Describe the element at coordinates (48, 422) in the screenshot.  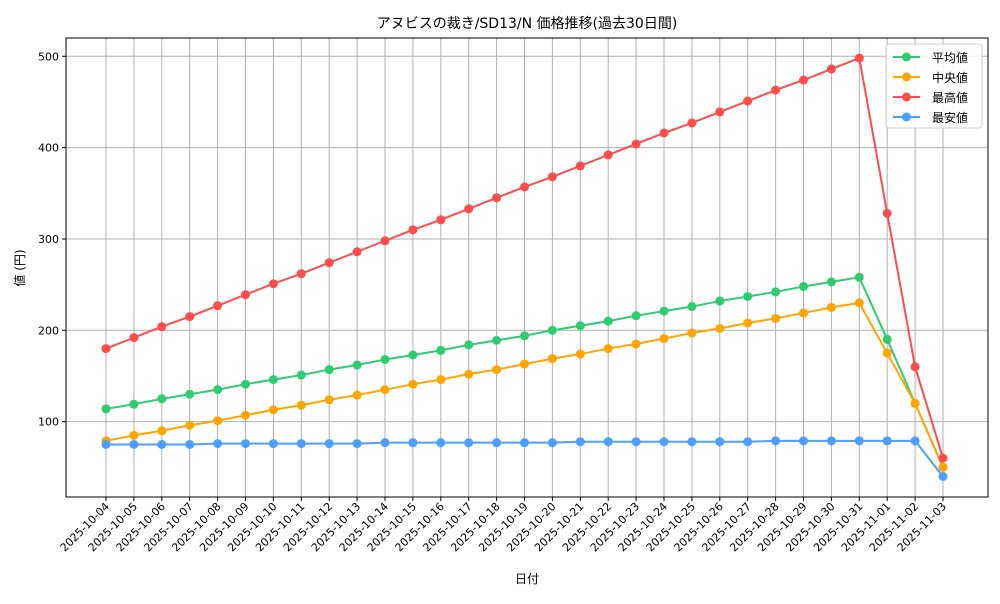
I see `y-tick-label: 100` at that location.